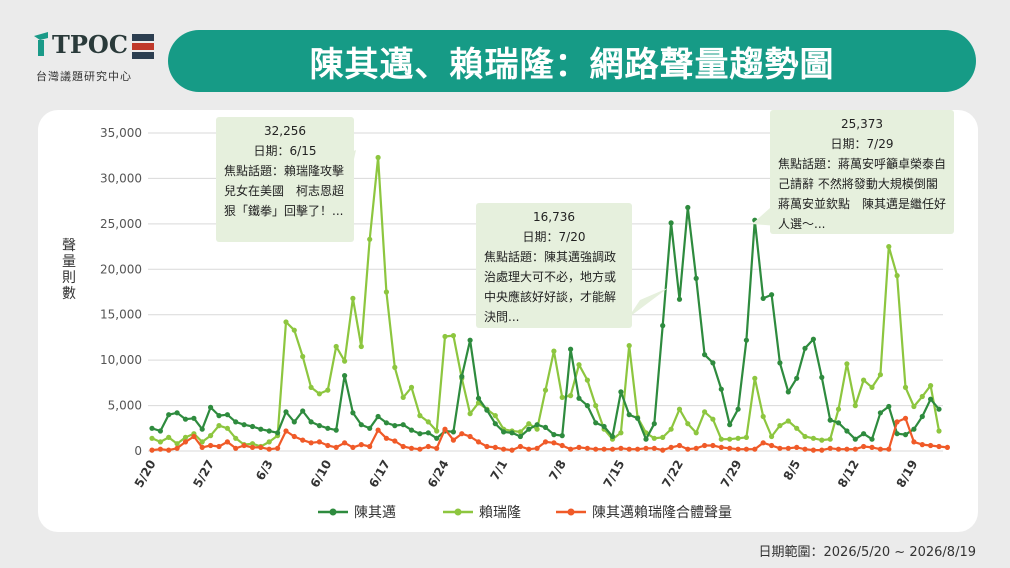  What do you see at coordinates (867, 552) in the screenshot?
I see `date-range: 日期範圍：2026/5/20 ~ 2026/8/19` at bounding box center [867, 552].